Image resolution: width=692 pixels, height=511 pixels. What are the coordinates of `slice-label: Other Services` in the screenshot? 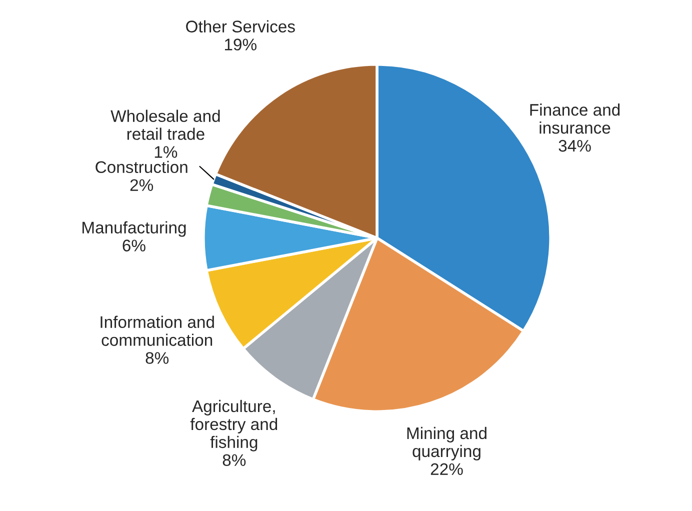 It's located at (240, 26).